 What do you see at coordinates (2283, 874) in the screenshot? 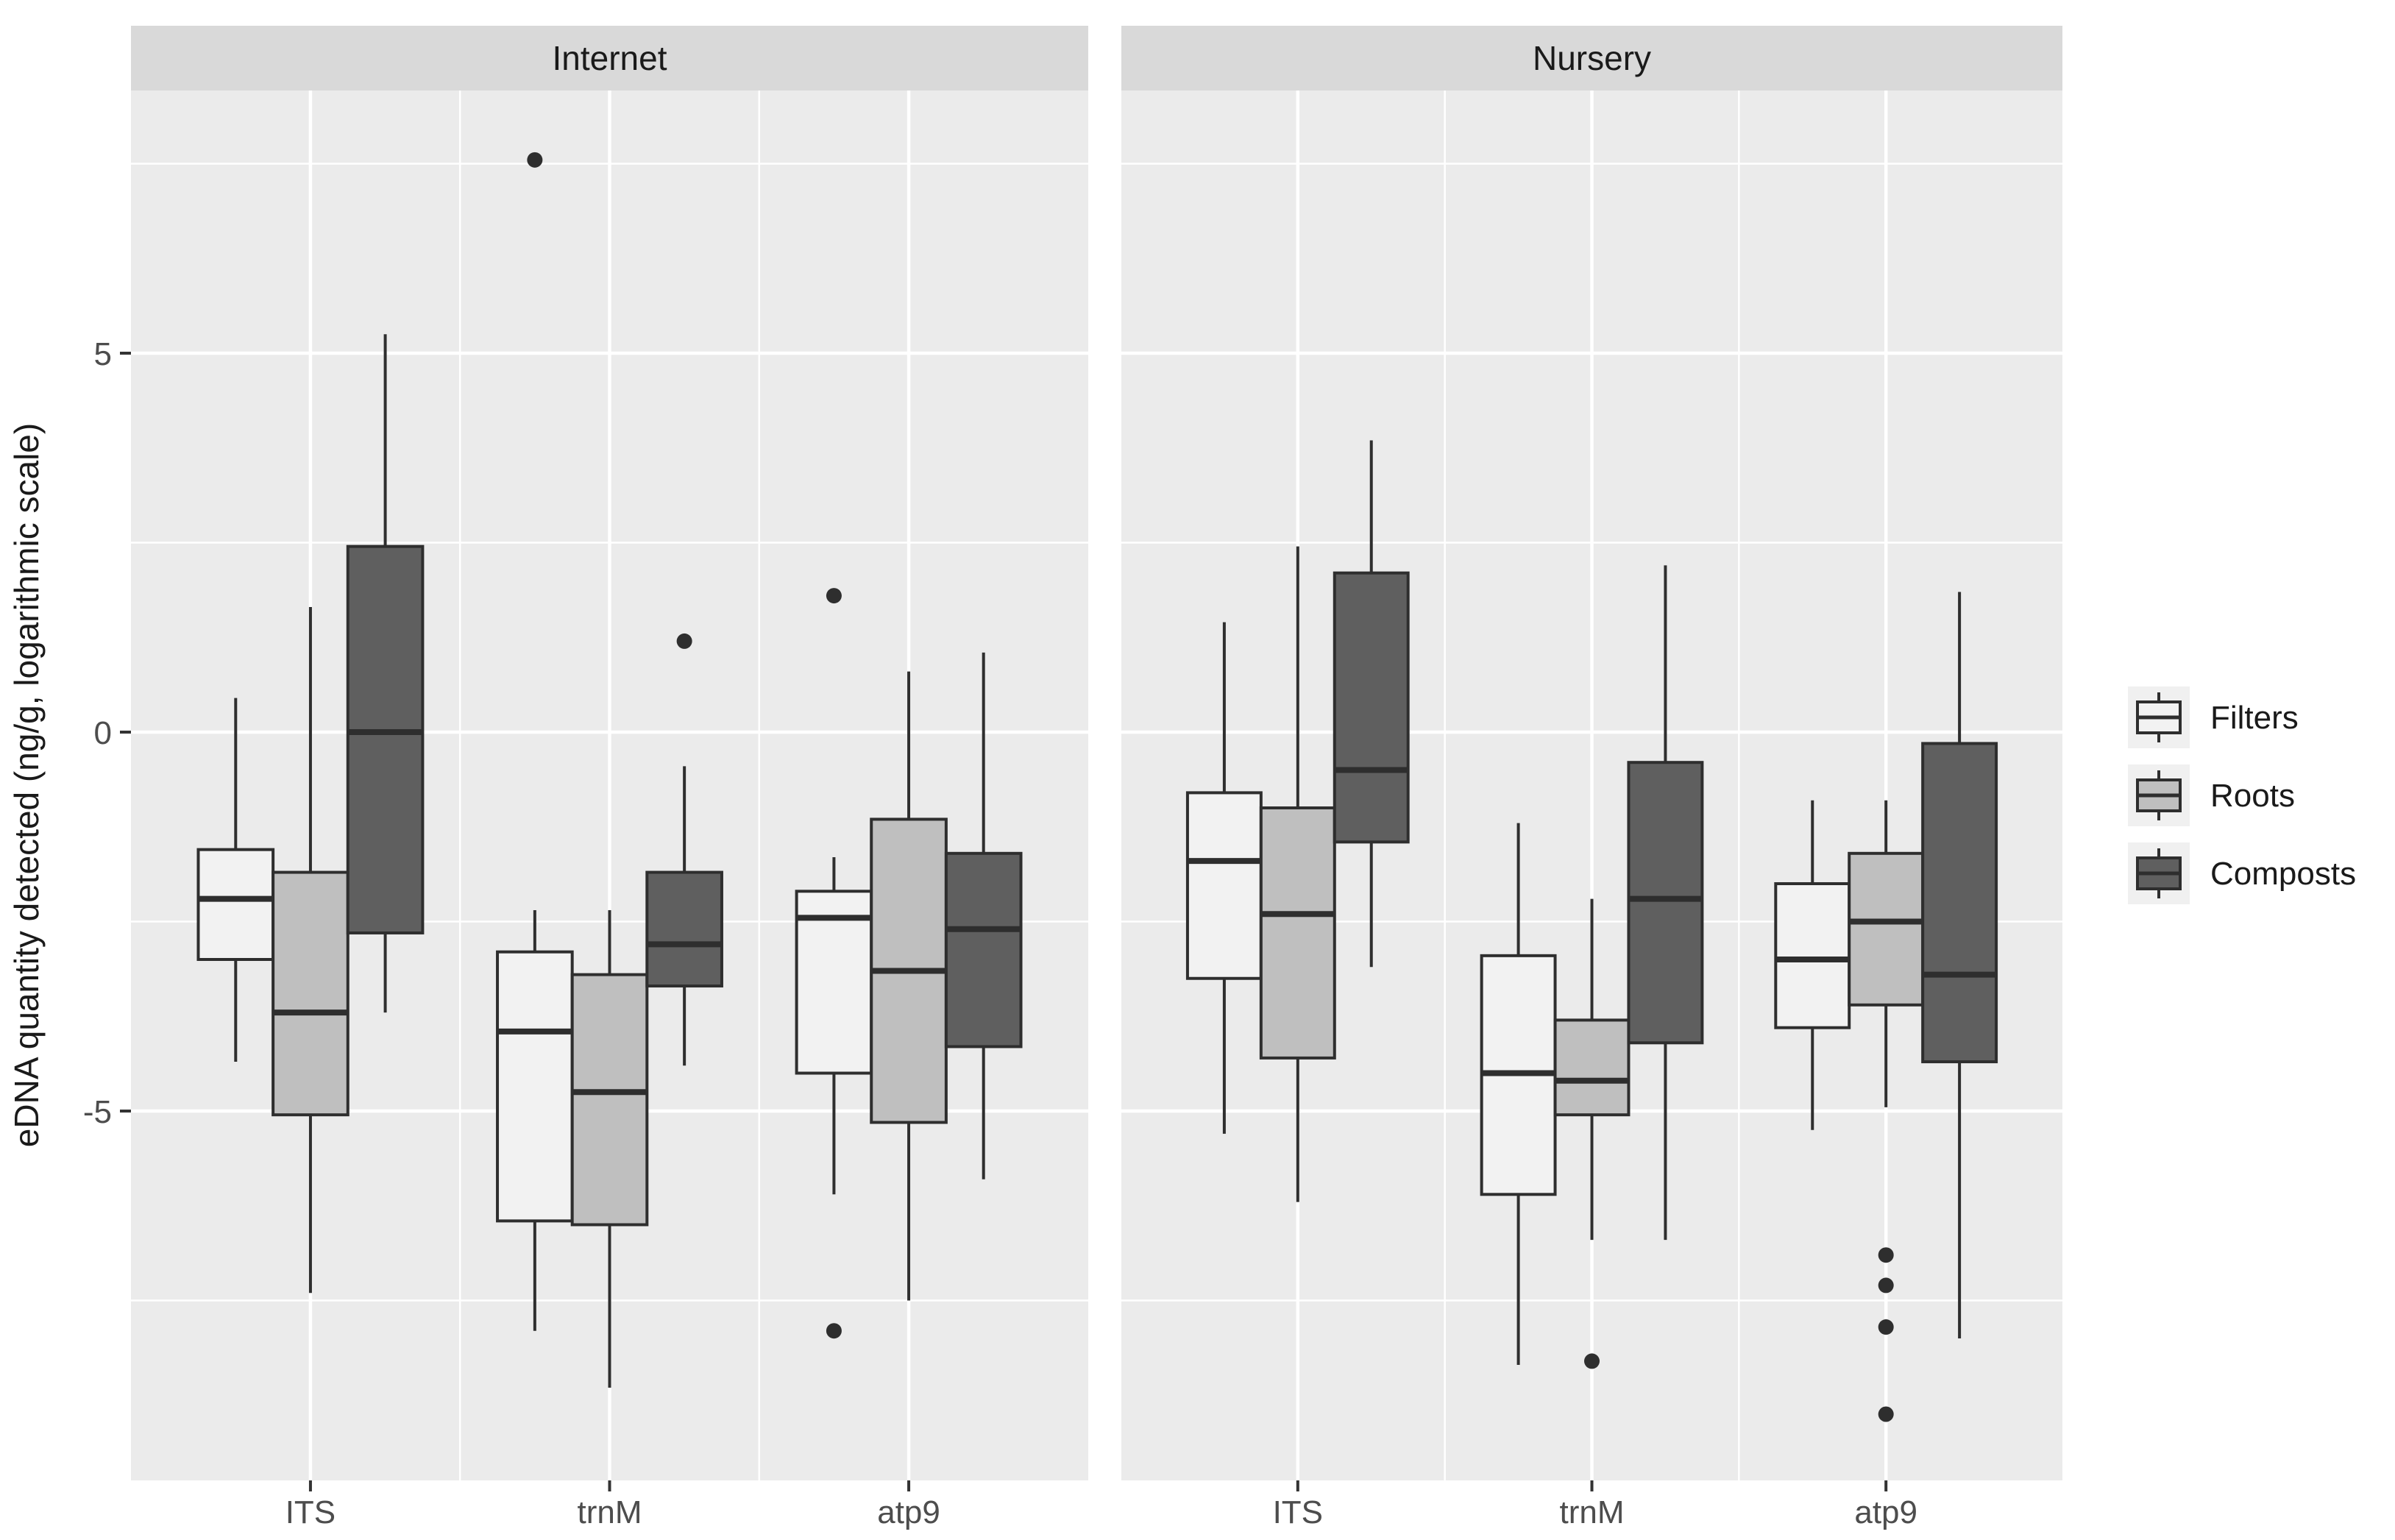
I see `legend-label: Composts` at bounding box center [2283, 874].